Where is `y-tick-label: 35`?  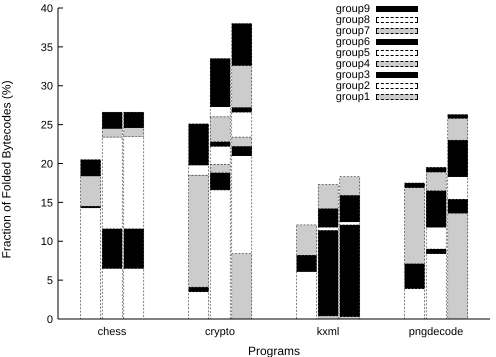
y-tick-label: 35 is located at coordinates (46, 48).